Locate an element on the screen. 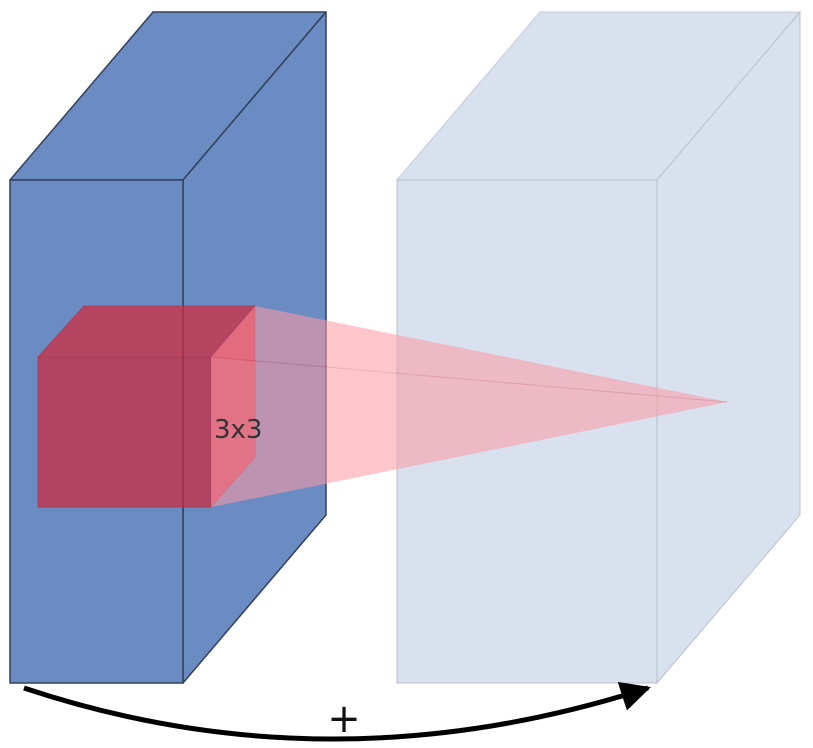 The image size is (813, 748). kernel-front-face is located at coordinates (124, 432).